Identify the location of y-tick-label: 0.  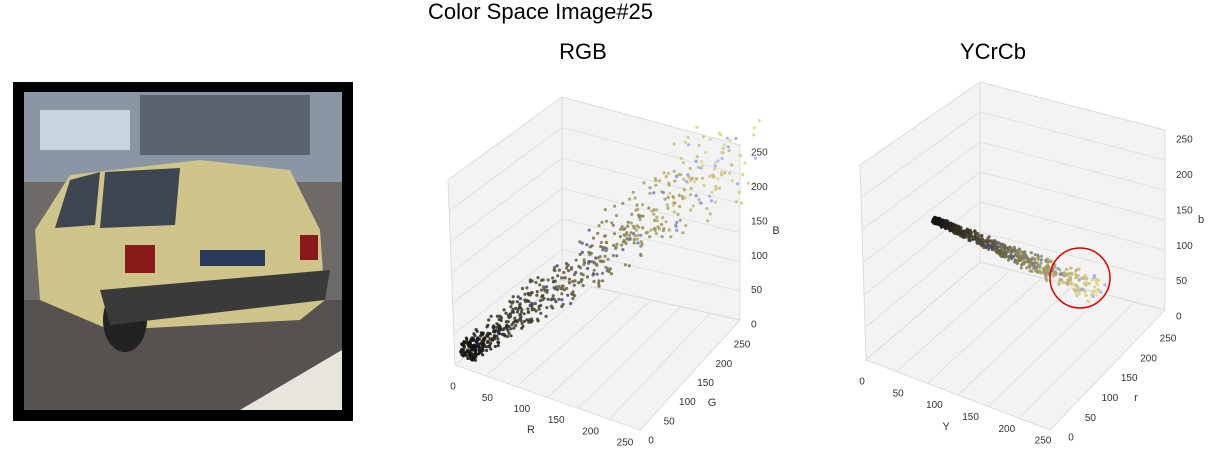
(651, 441).